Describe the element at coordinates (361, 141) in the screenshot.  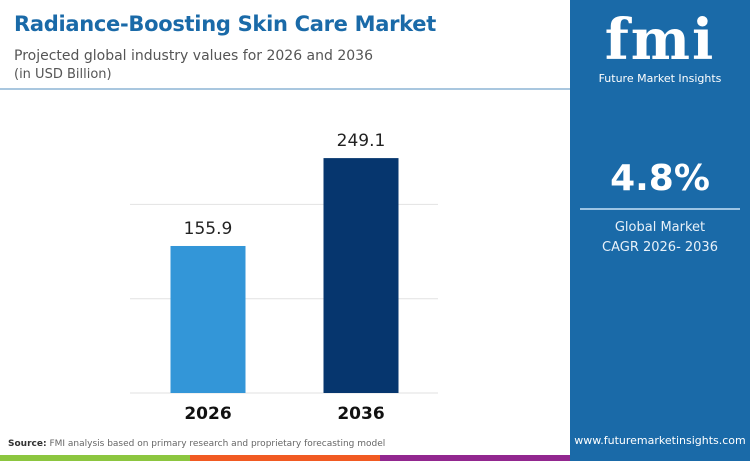
I see `data-label: 249.1` at that location.